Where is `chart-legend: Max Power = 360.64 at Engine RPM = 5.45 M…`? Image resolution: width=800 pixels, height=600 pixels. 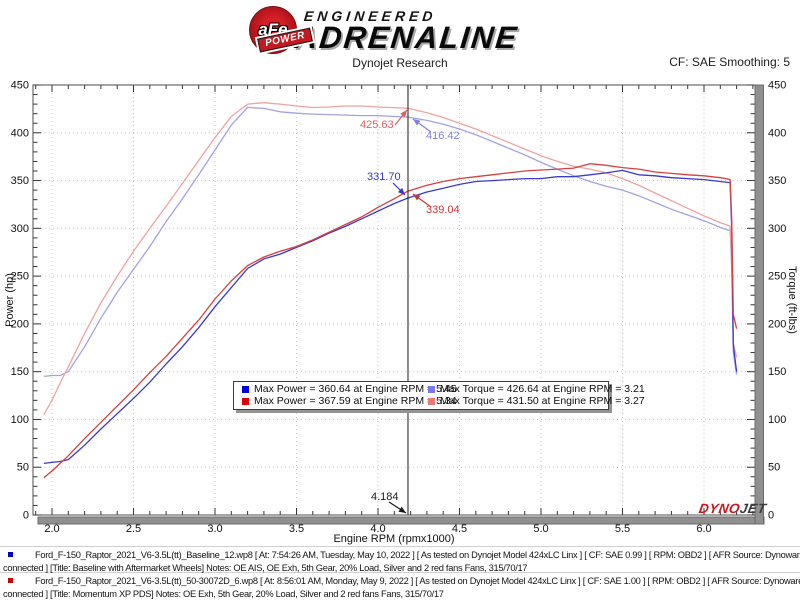 chart-legend: Max Power = 360.64 at Engine RPM = 5.45 M… is located at coordinates (439, 395).